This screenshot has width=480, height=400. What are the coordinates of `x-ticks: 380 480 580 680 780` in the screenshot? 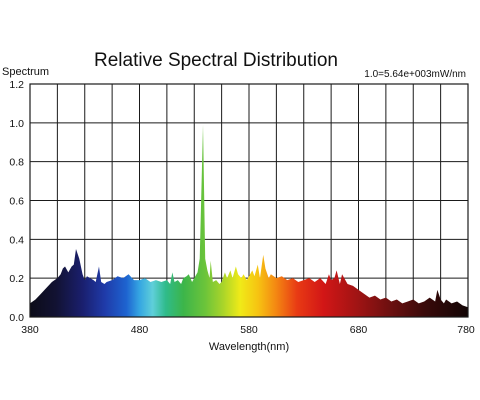 It's located at (248, 330).